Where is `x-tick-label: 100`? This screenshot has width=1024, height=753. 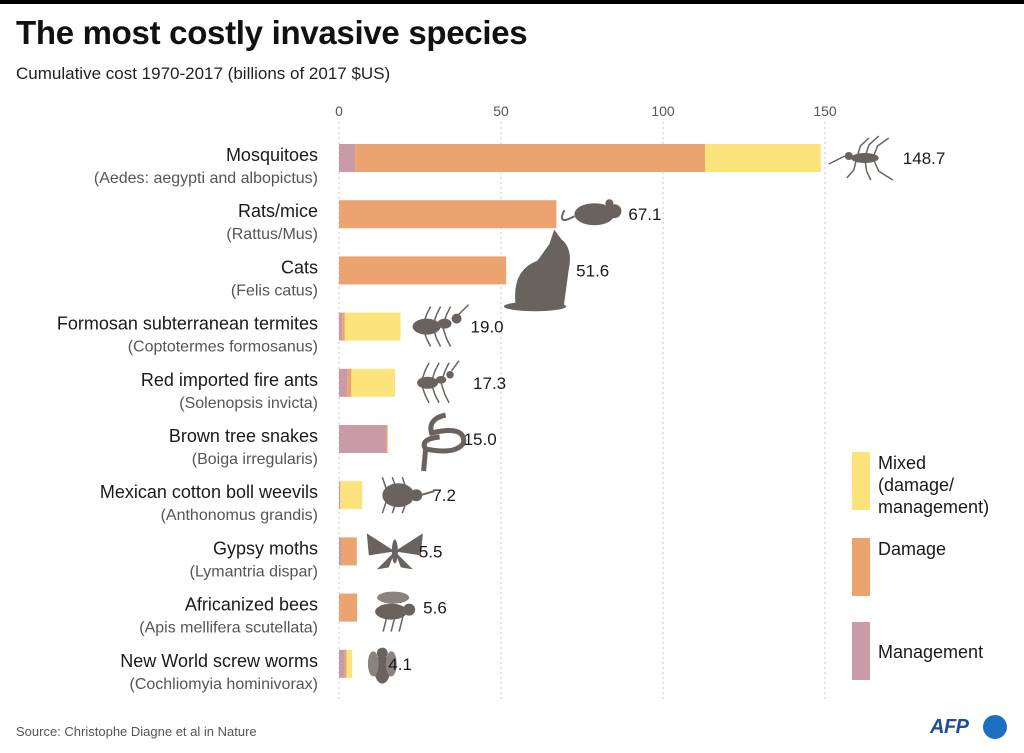
x-tick-label: 100 is located at coordinates (663, 111).